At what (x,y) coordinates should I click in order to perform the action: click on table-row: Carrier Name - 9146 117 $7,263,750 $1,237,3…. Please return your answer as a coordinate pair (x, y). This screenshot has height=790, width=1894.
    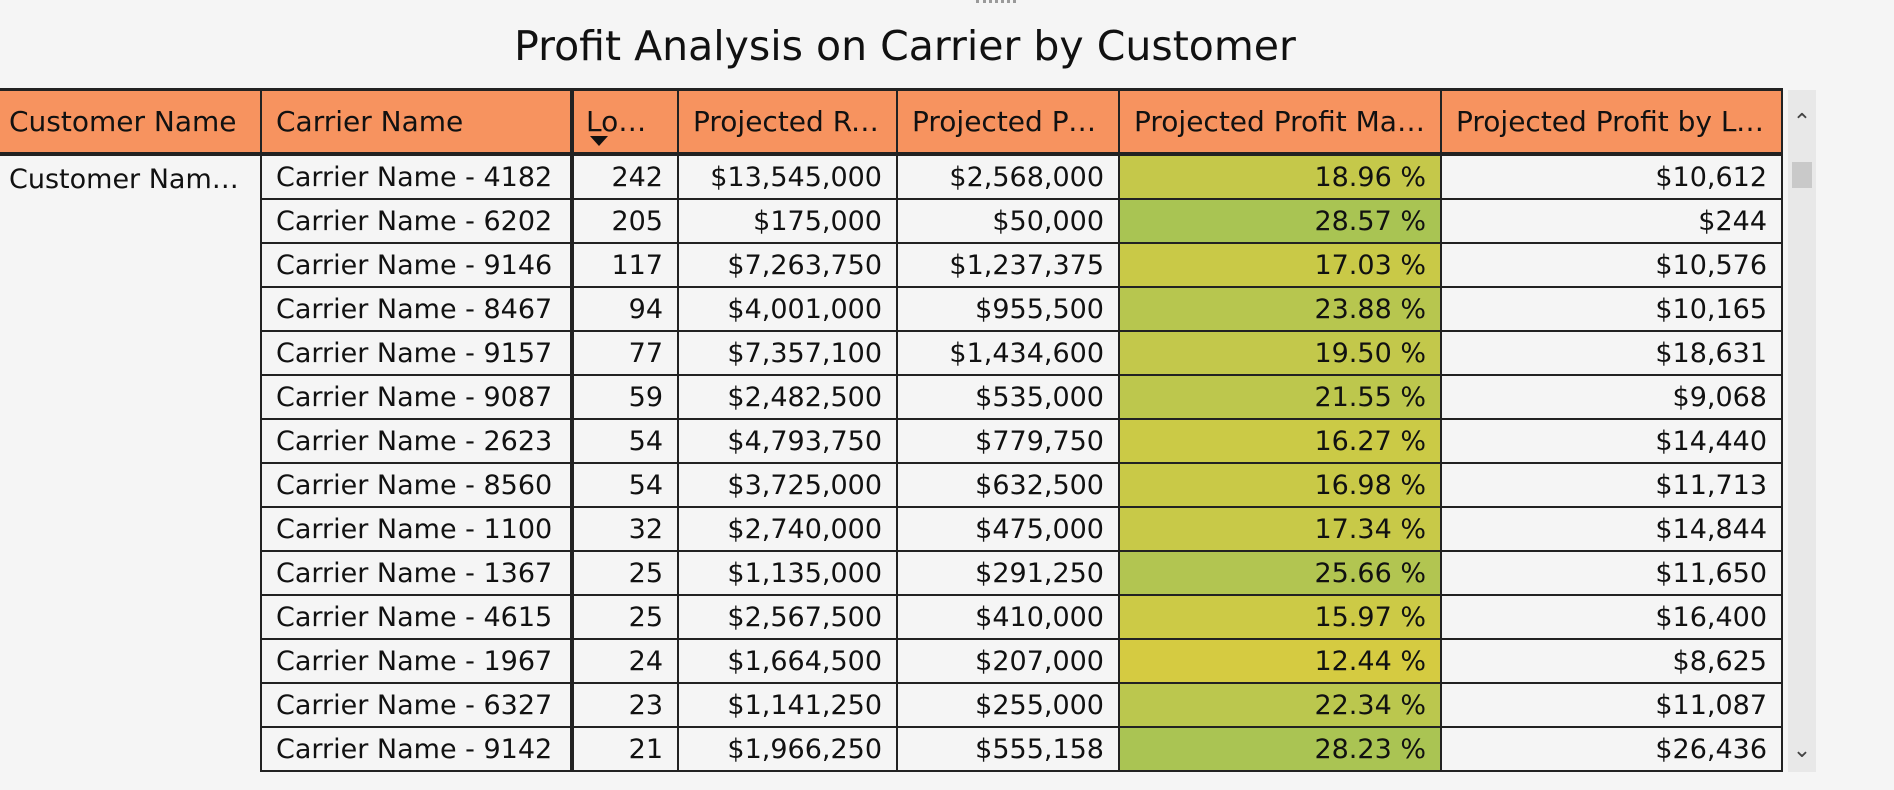
    Looking at the image, I should click on (891, 265).